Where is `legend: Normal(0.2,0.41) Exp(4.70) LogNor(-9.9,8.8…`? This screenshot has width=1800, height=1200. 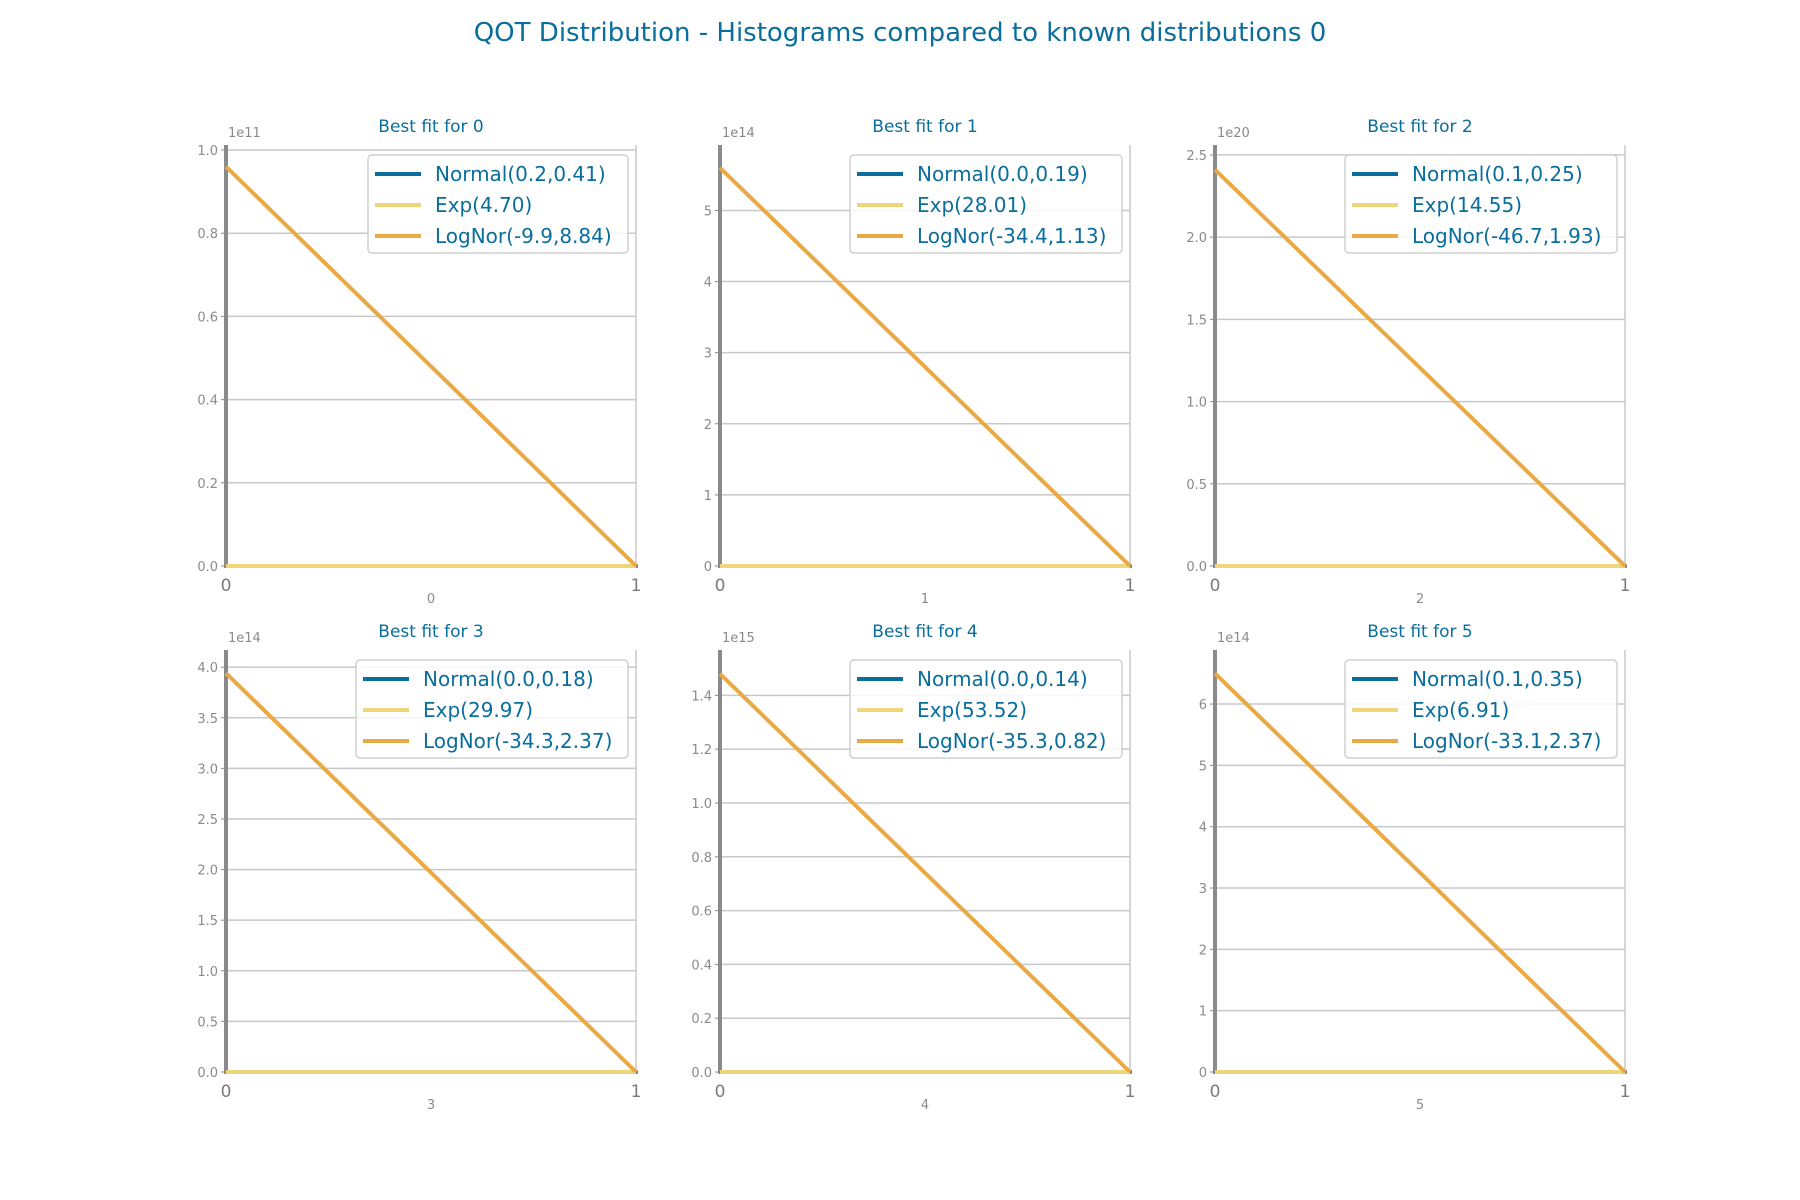 legend: Normal(0.2,0.41) Exp(4.70) LogNor(-9.9,8.8… is located at coordinates (498, 204).